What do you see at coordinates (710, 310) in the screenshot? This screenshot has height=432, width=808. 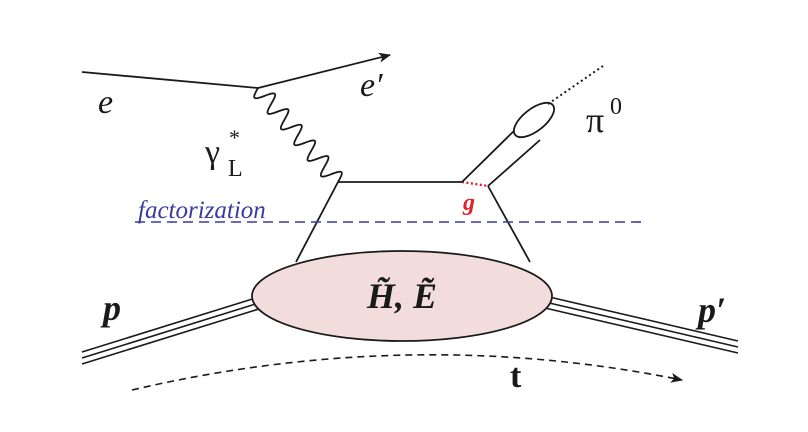 I see `proton-out-label: p′` at bounding box center [710, 310].